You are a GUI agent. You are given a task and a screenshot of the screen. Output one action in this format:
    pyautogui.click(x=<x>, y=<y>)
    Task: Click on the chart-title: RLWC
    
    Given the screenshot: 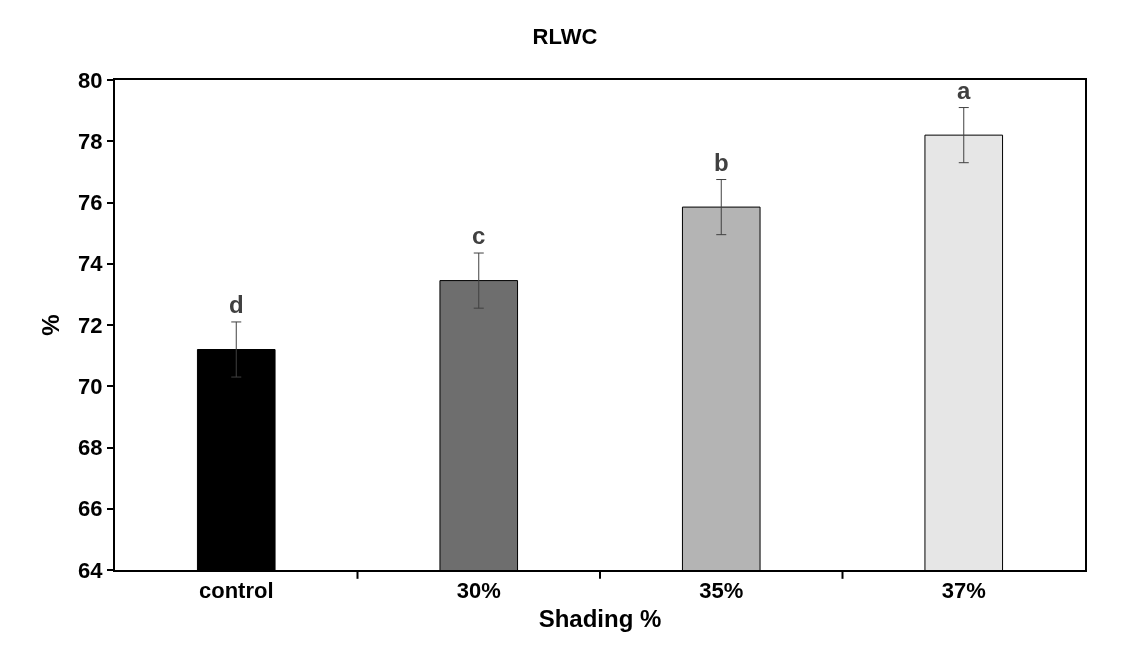 What is the action you would take?
    pyautogui.click(x=565, y=37)
    